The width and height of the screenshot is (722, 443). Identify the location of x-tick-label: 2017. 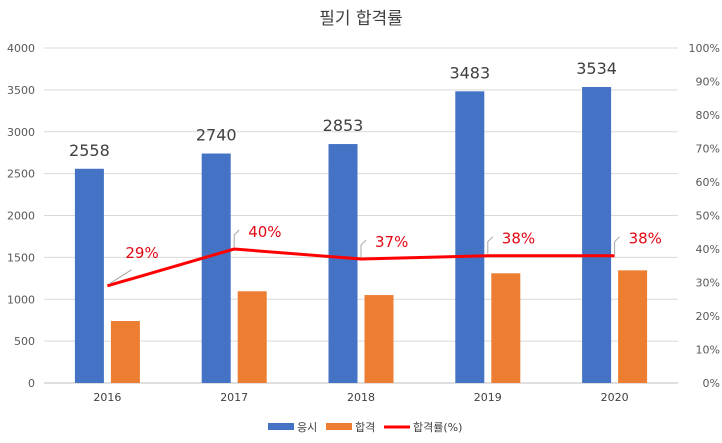
(234, 397).